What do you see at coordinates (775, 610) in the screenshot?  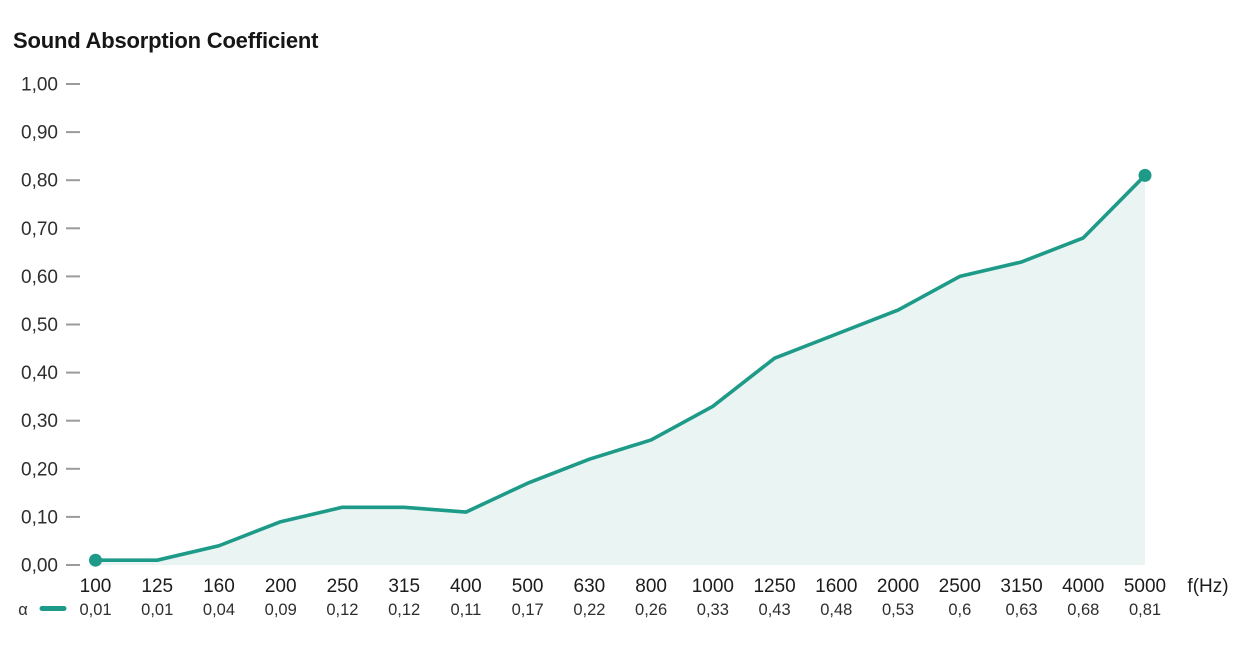 I see `value-label: 0,43` at bounding box center [775, 610].